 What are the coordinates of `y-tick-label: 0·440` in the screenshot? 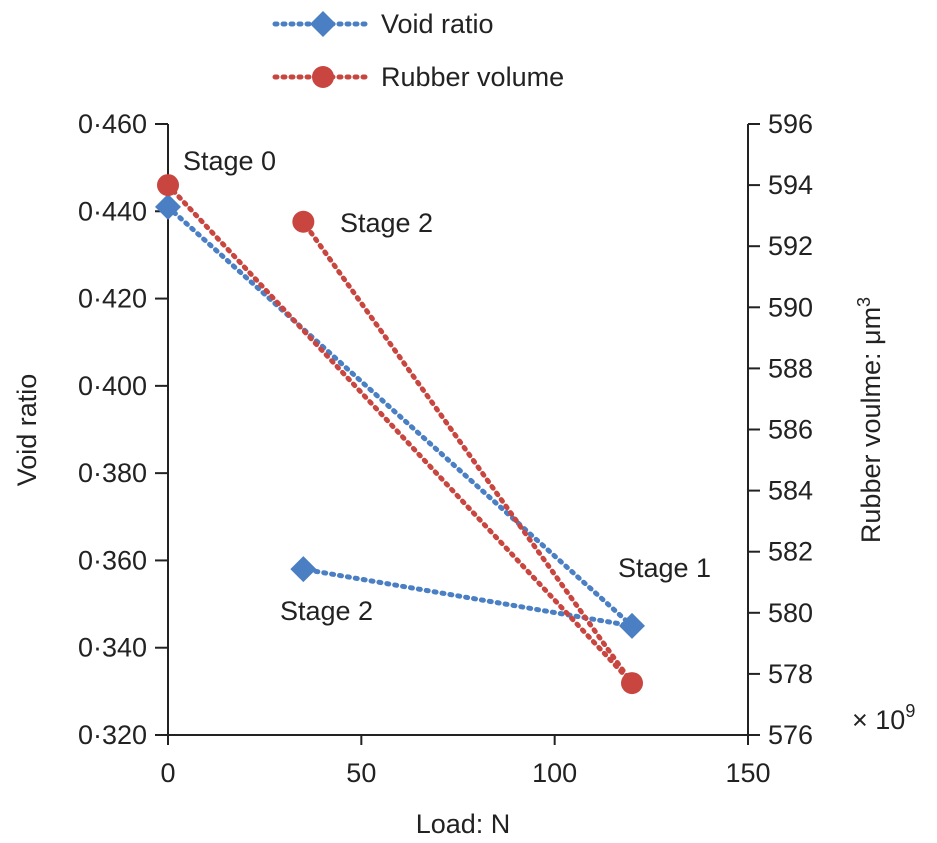 It's located at (112, 211).